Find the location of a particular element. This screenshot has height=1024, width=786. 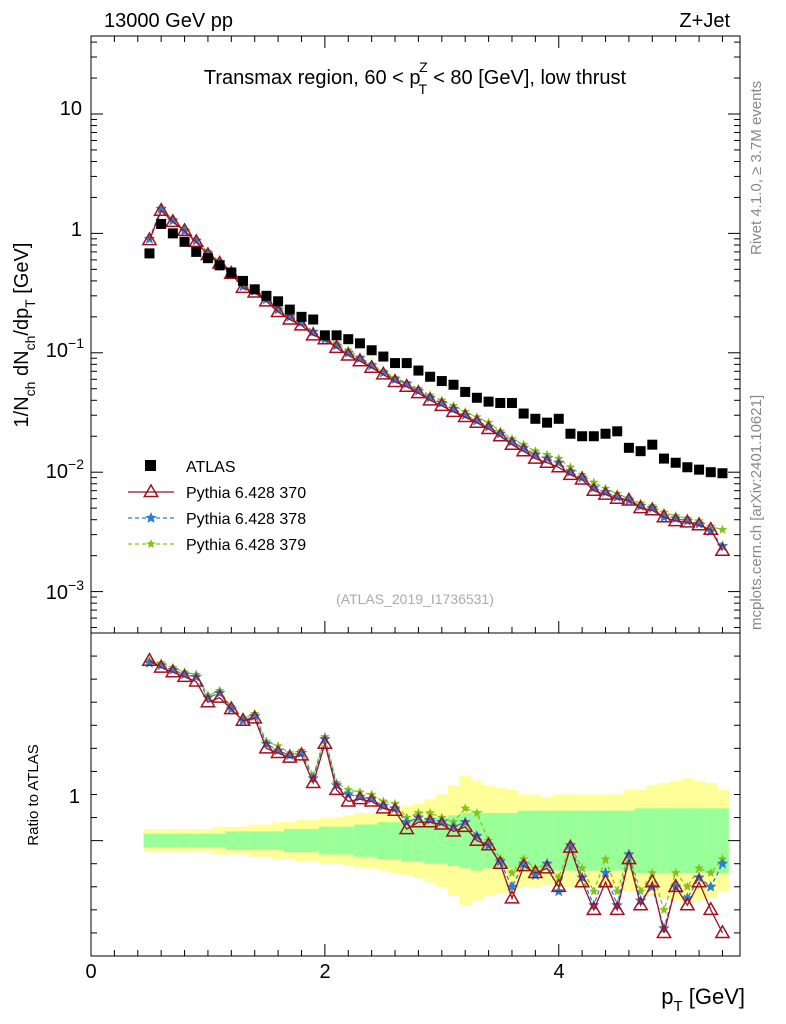

ytick-label-1: 1 is located at coordinates (76, 230).